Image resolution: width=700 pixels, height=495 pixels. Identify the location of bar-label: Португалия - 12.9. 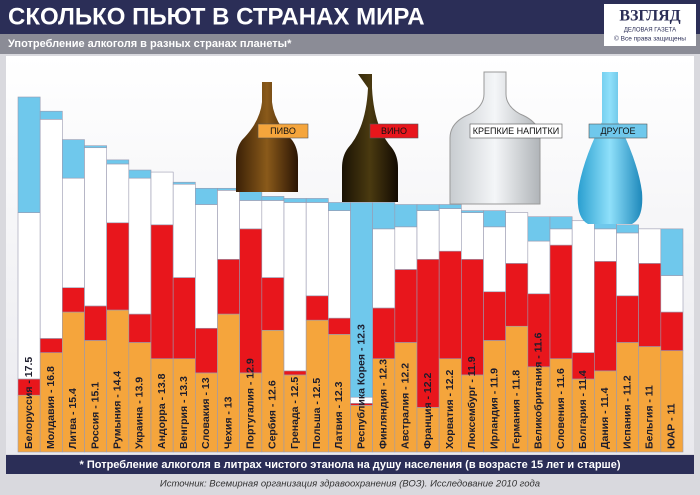
(251, 403).